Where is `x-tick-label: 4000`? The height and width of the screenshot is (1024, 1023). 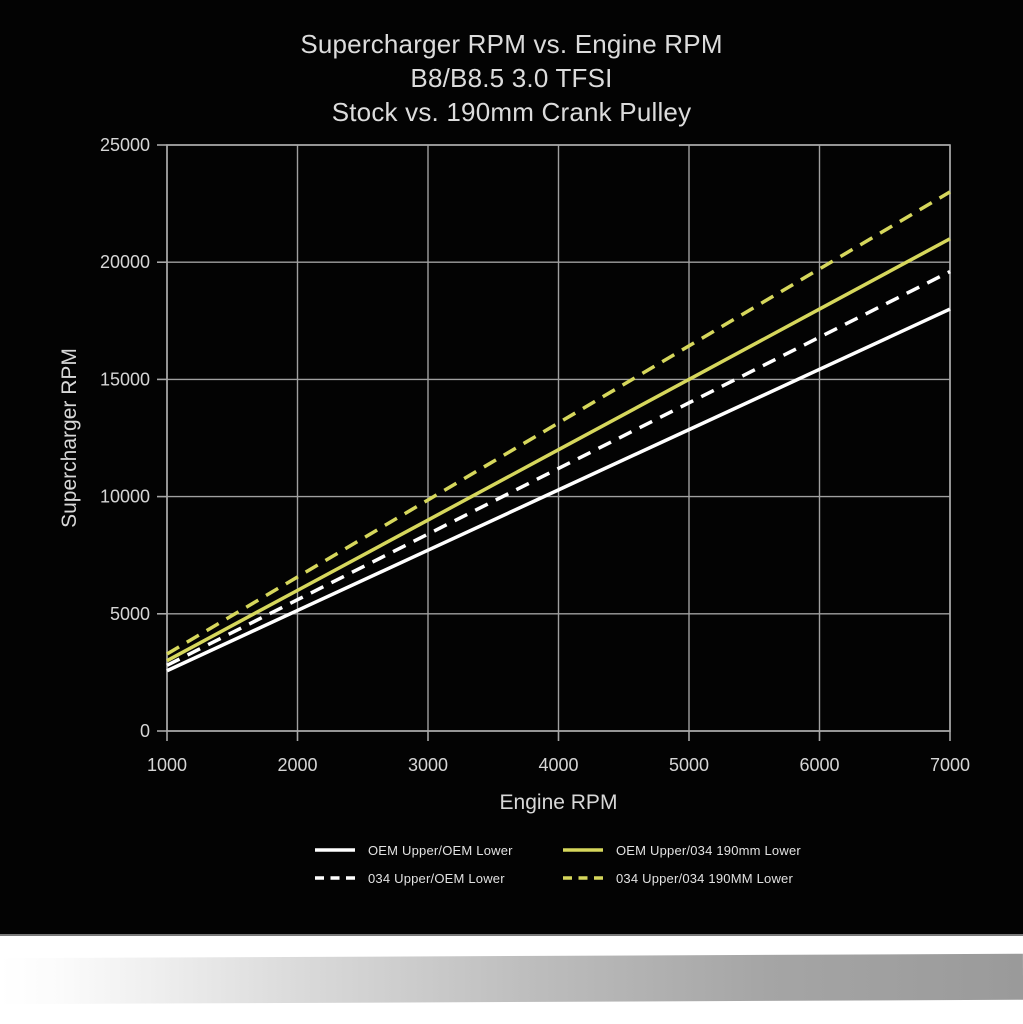
x-tick-label: 4000 is located at coordinates (558, 765).